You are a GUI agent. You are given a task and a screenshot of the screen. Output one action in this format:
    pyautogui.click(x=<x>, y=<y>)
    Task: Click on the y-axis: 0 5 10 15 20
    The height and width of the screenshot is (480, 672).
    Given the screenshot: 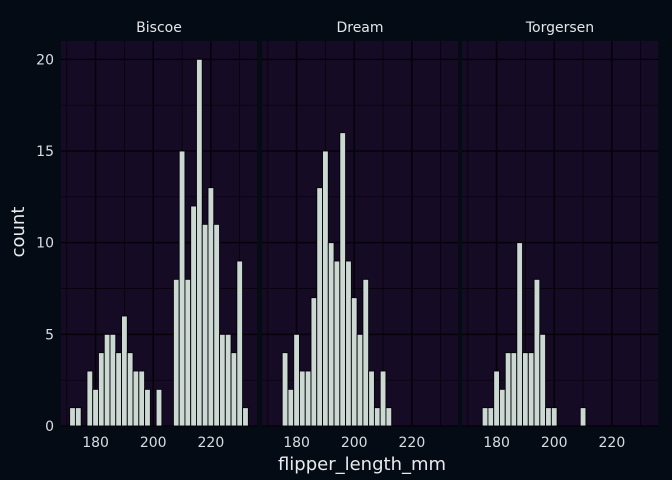 What is the action you would take?
    pyautogui.click(x=45, y=243)
    